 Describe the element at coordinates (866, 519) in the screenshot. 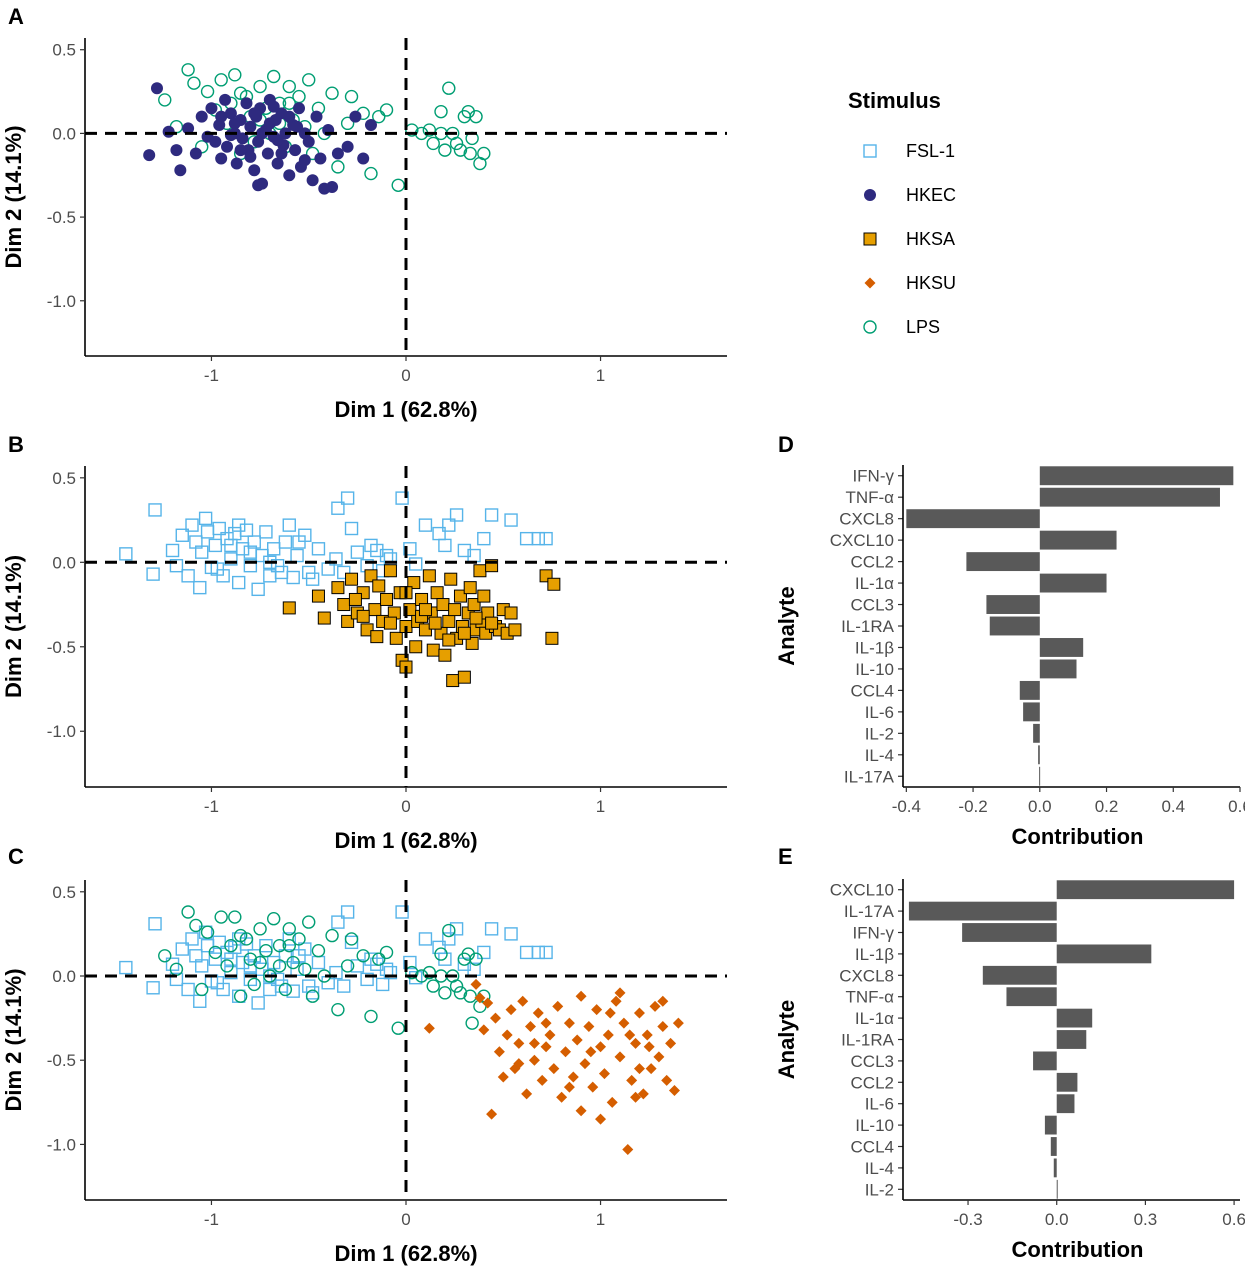

I see `category-label: CXCL8` at that location.